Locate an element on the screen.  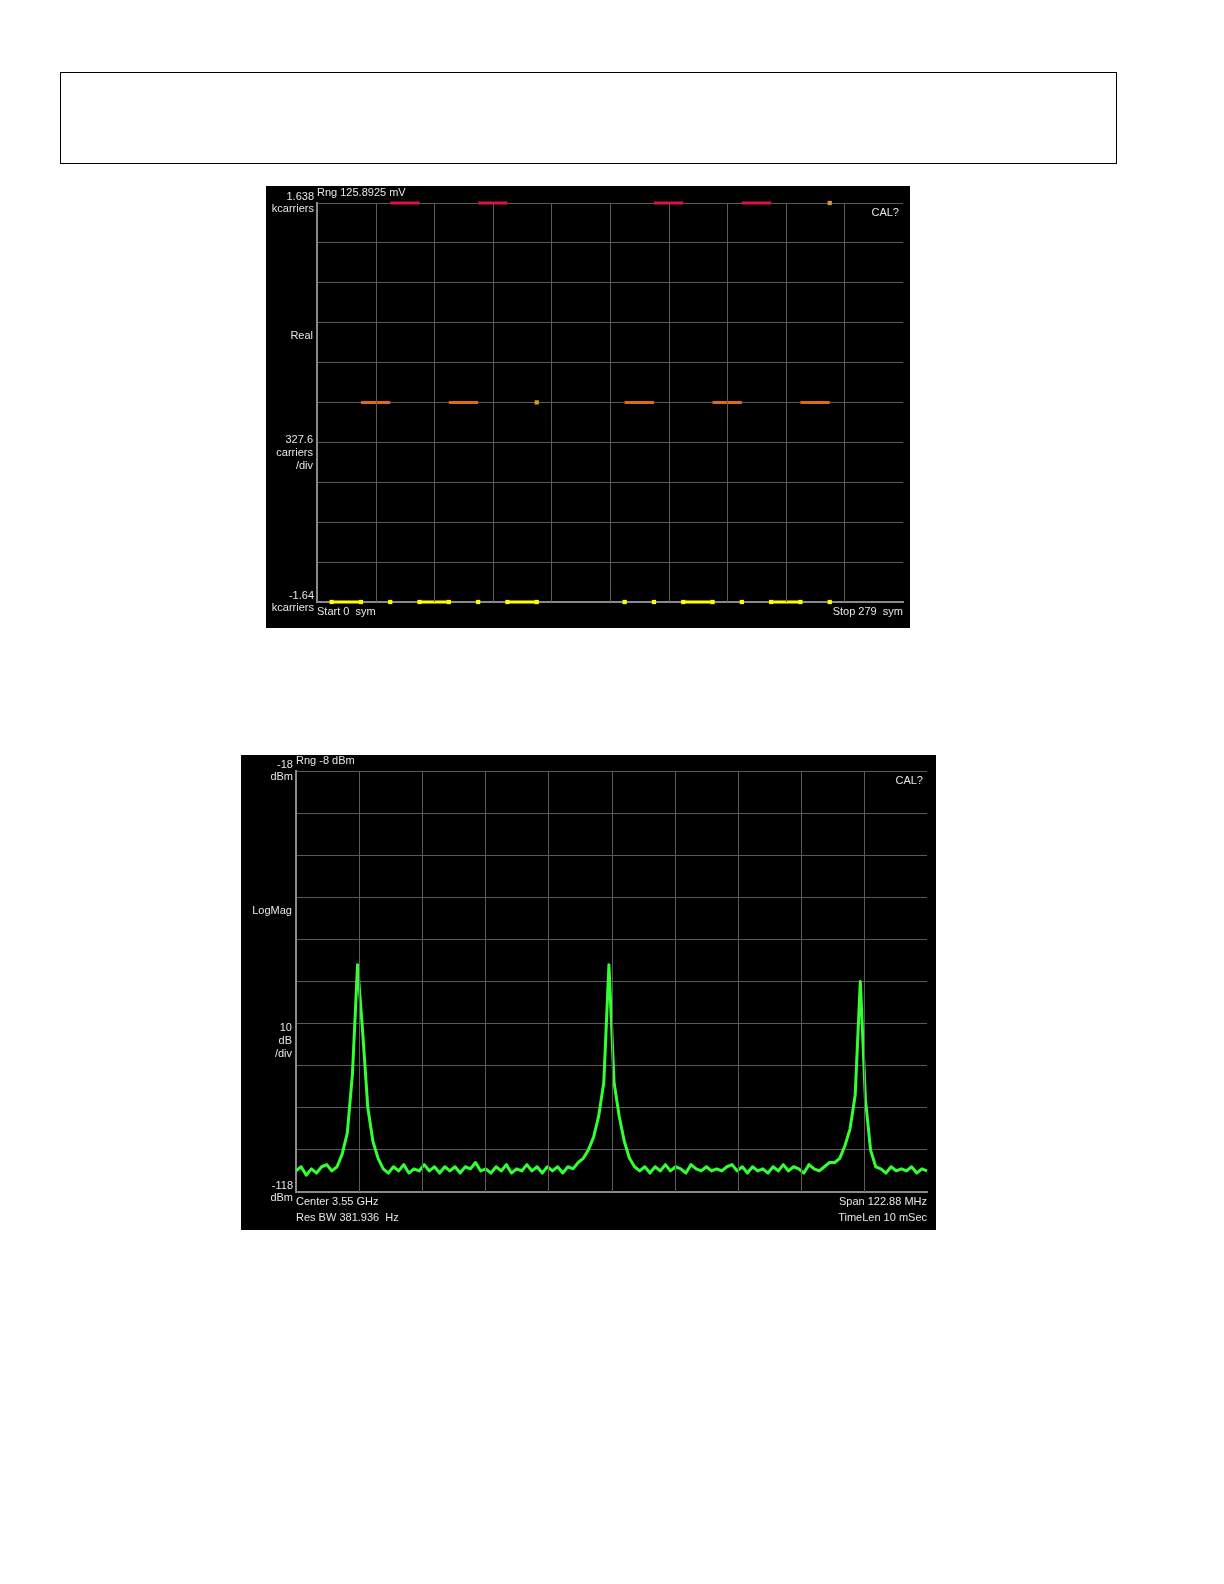
text: TimeLen 10 mSec is located at coordinates (883, 1216).